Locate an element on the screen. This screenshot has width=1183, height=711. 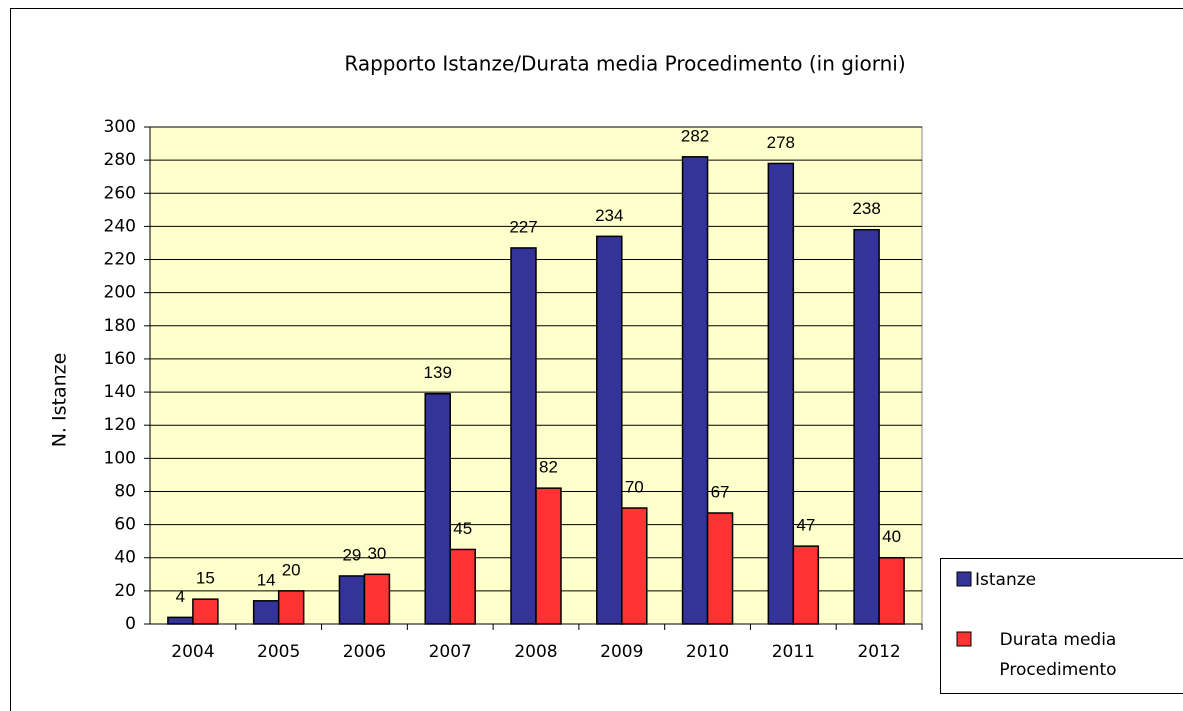
y-tick-label: 300 is located at coordinates (120, 127).